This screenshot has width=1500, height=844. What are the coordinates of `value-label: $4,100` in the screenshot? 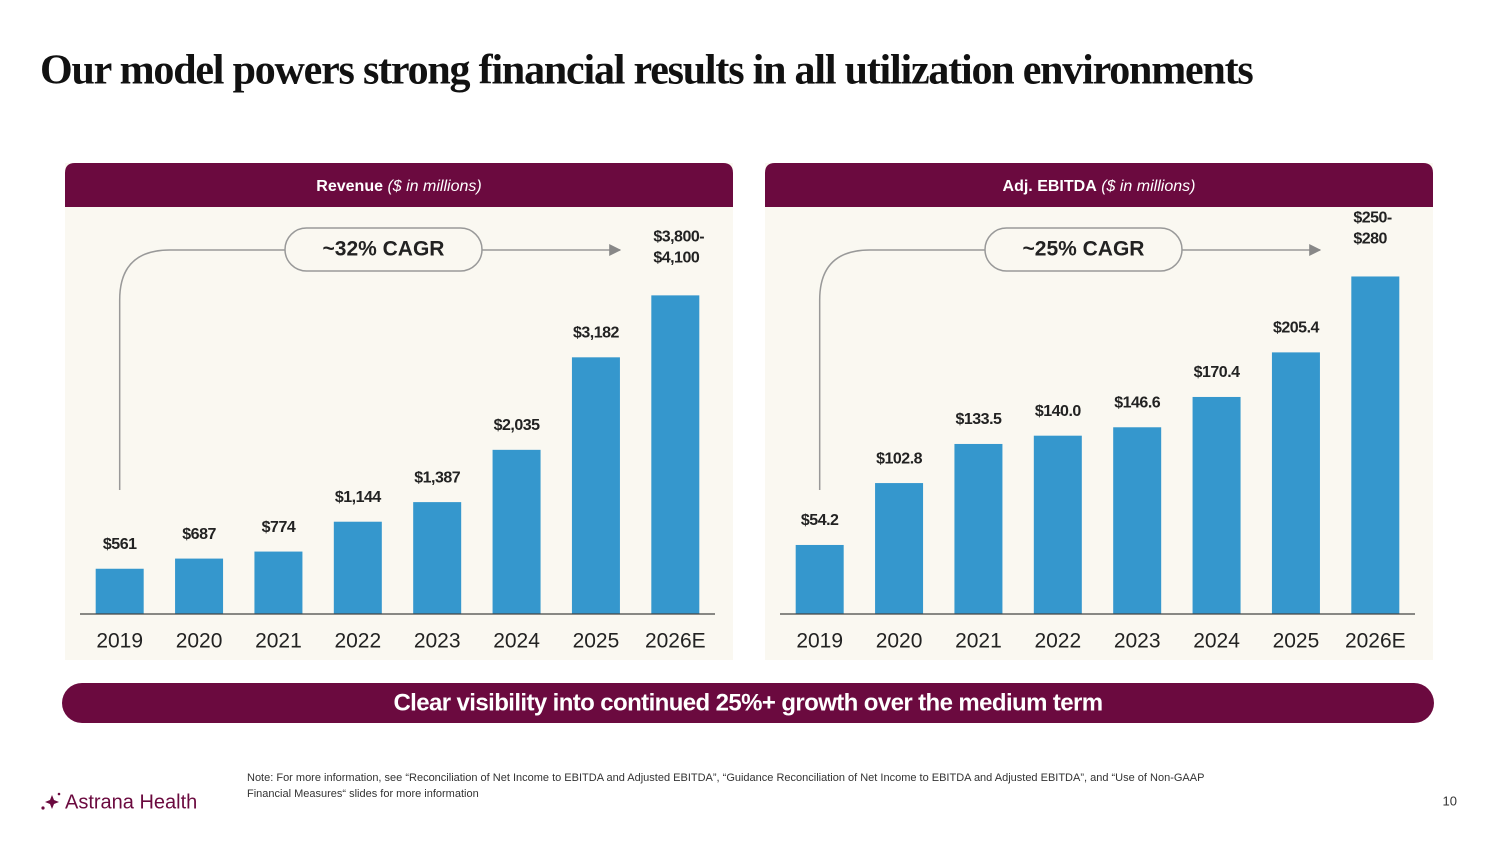 It's located at (676, 258).